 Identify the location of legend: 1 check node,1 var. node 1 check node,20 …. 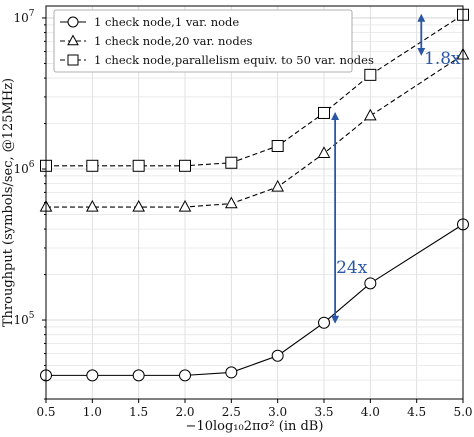
(213, 41).